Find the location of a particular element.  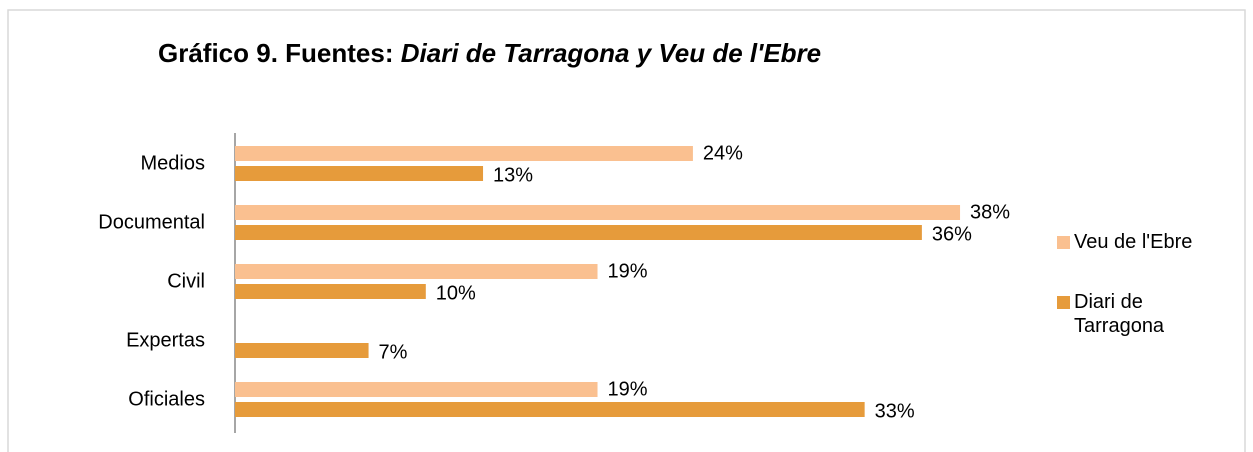

legend-item: Diari de Tarragona is located at coordinates (1130, 314).